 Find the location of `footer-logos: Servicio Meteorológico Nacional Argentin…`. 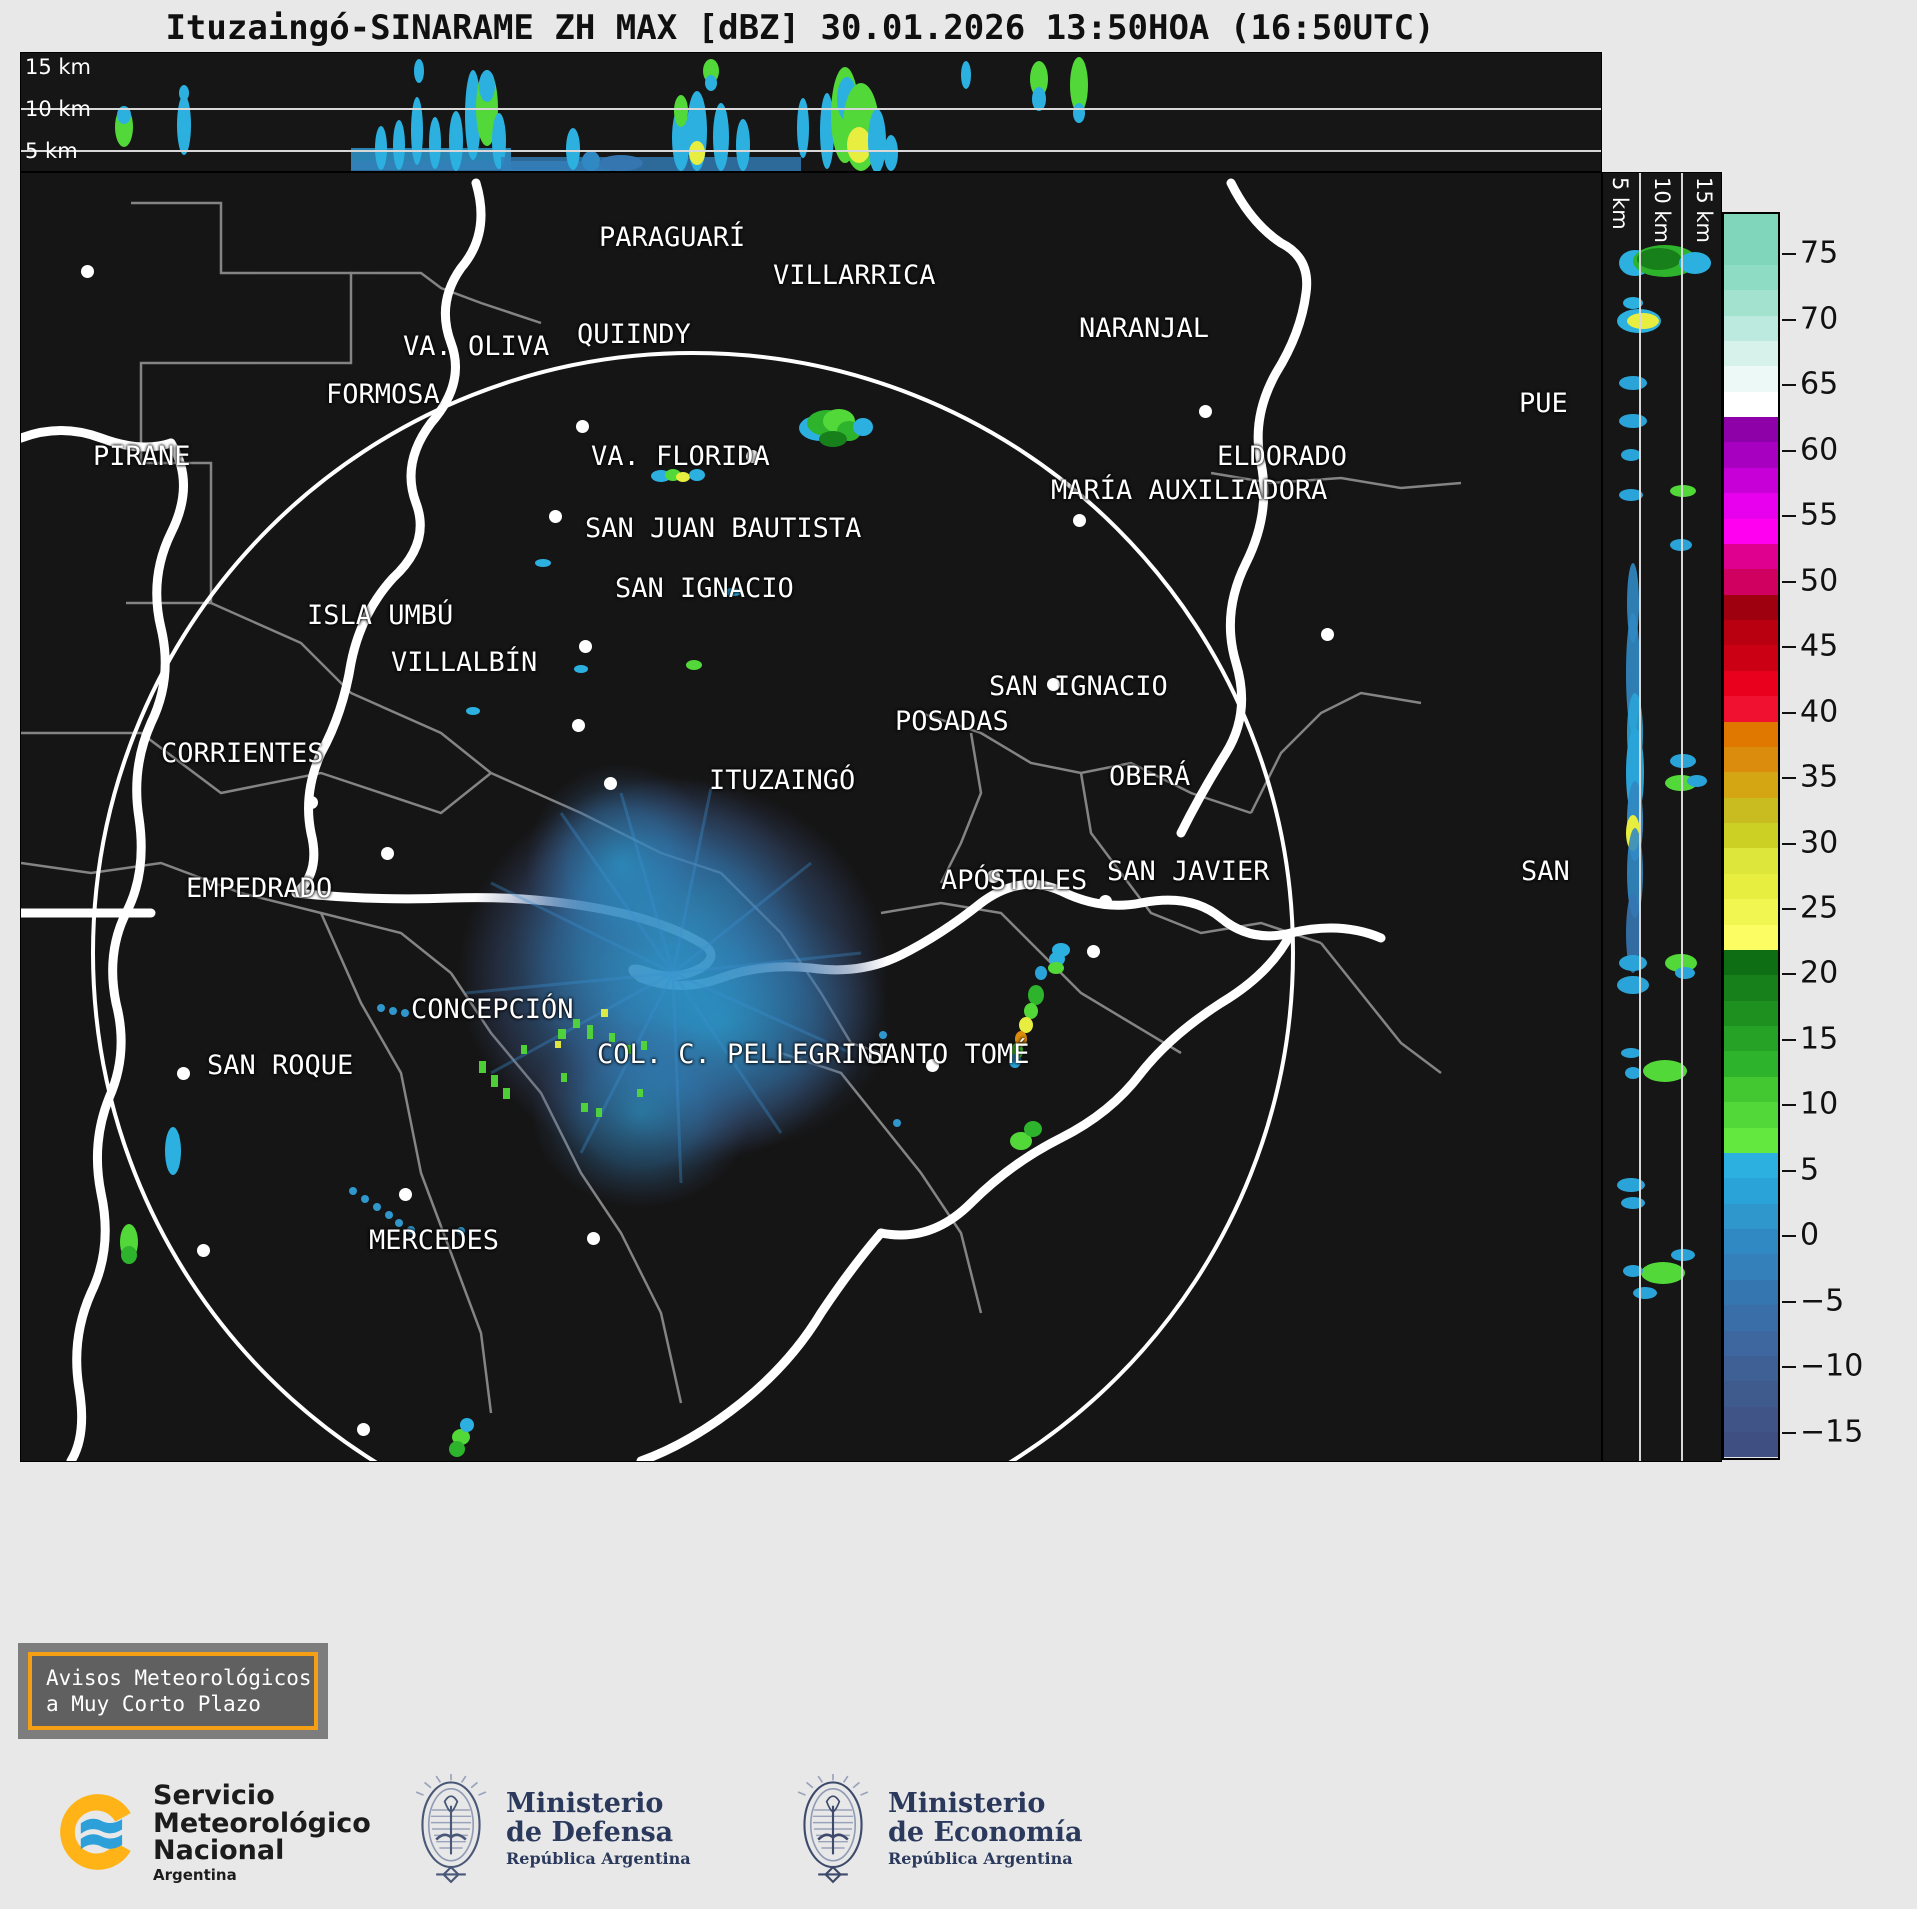

footer-logos: Servicio Meteorológico Nacional Argentin… is located at coordinates (958, 1834).